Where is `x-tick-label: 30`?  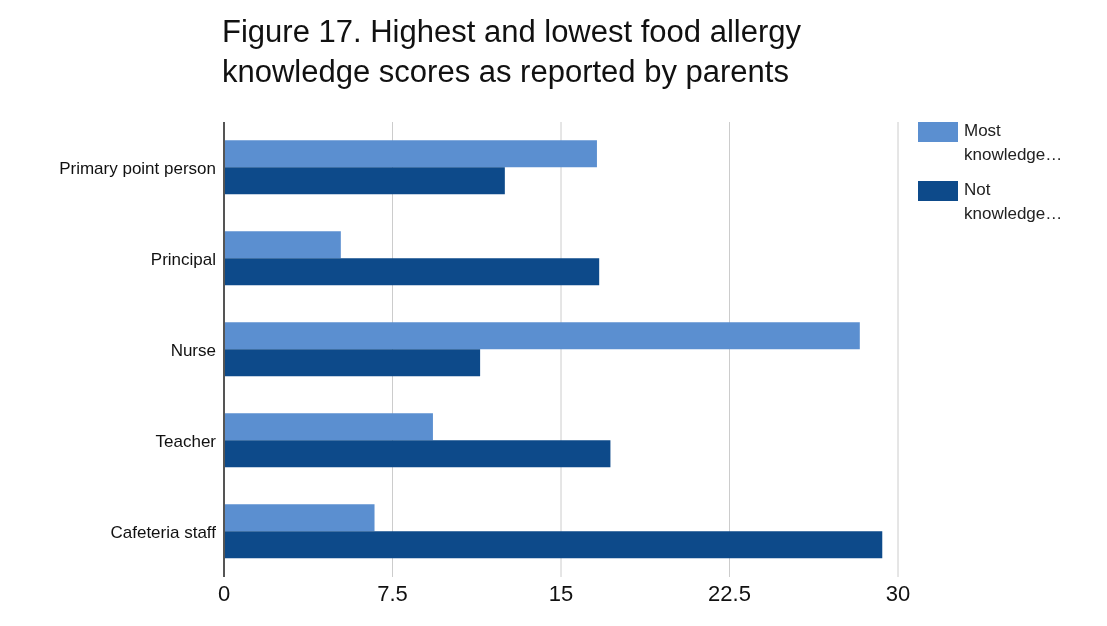
x-tick-label: 30 is located at coordinates (898, 593).